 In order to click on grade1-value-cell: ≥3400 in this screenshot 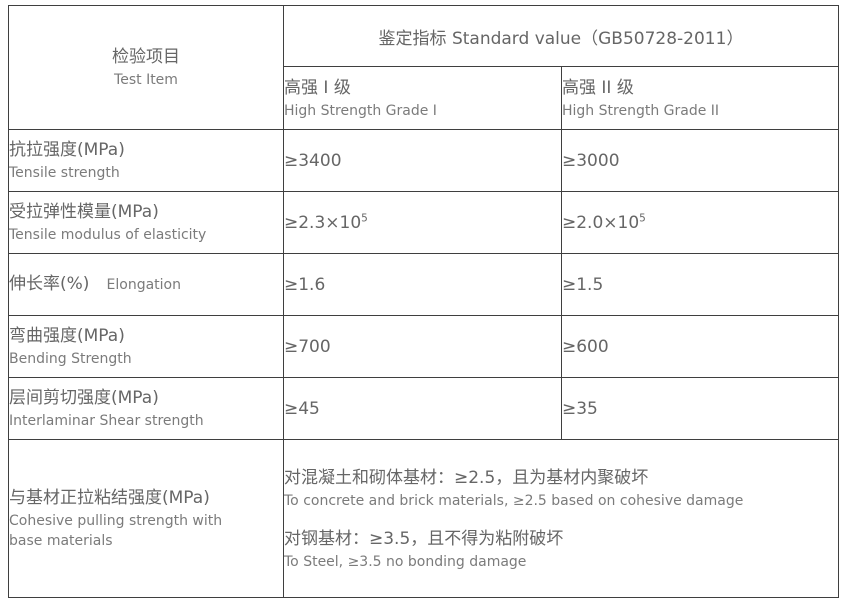, I will do `click(422, 160)`.